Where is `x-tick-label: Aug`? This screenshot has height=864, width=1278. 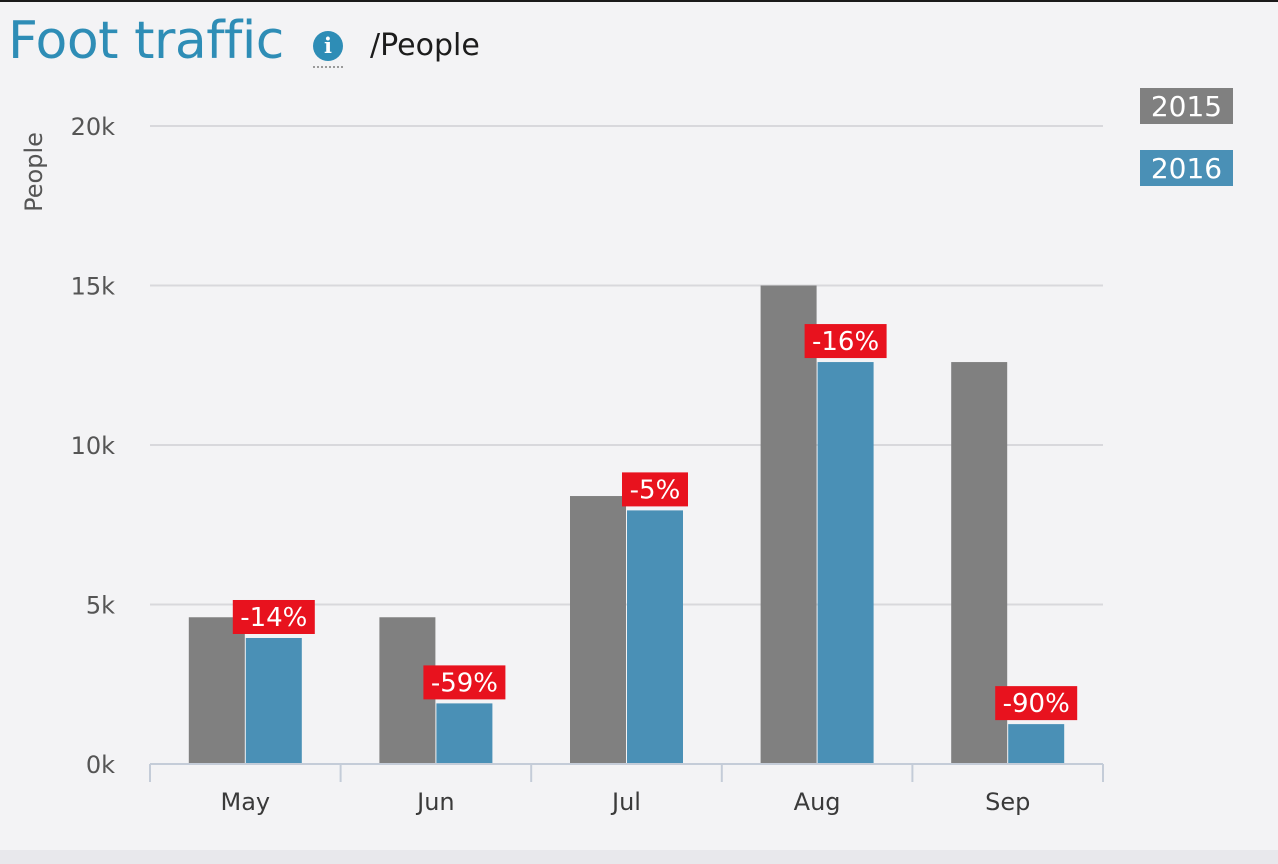 x-tick-label: Aug is located at coordinates (817, 802).